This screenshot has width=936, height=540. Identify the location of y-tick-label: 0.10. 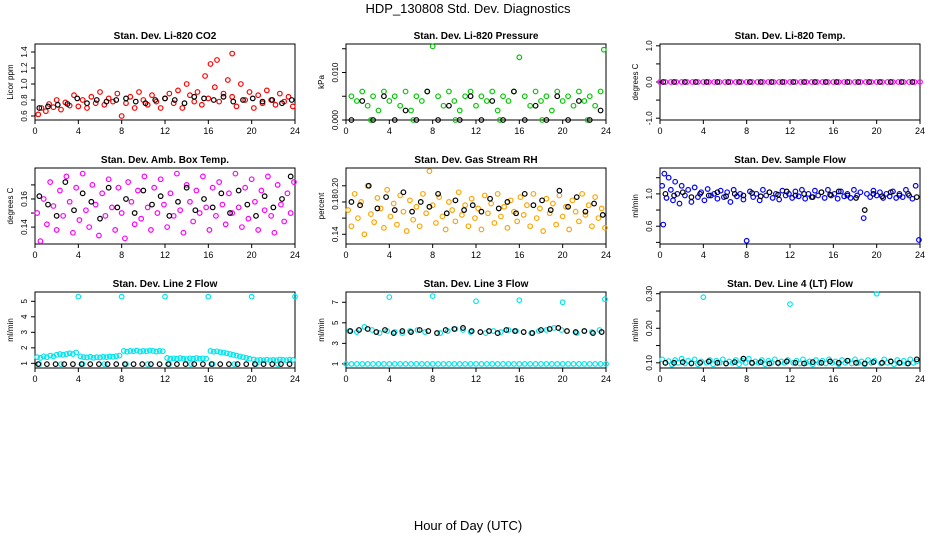
(649, 362).